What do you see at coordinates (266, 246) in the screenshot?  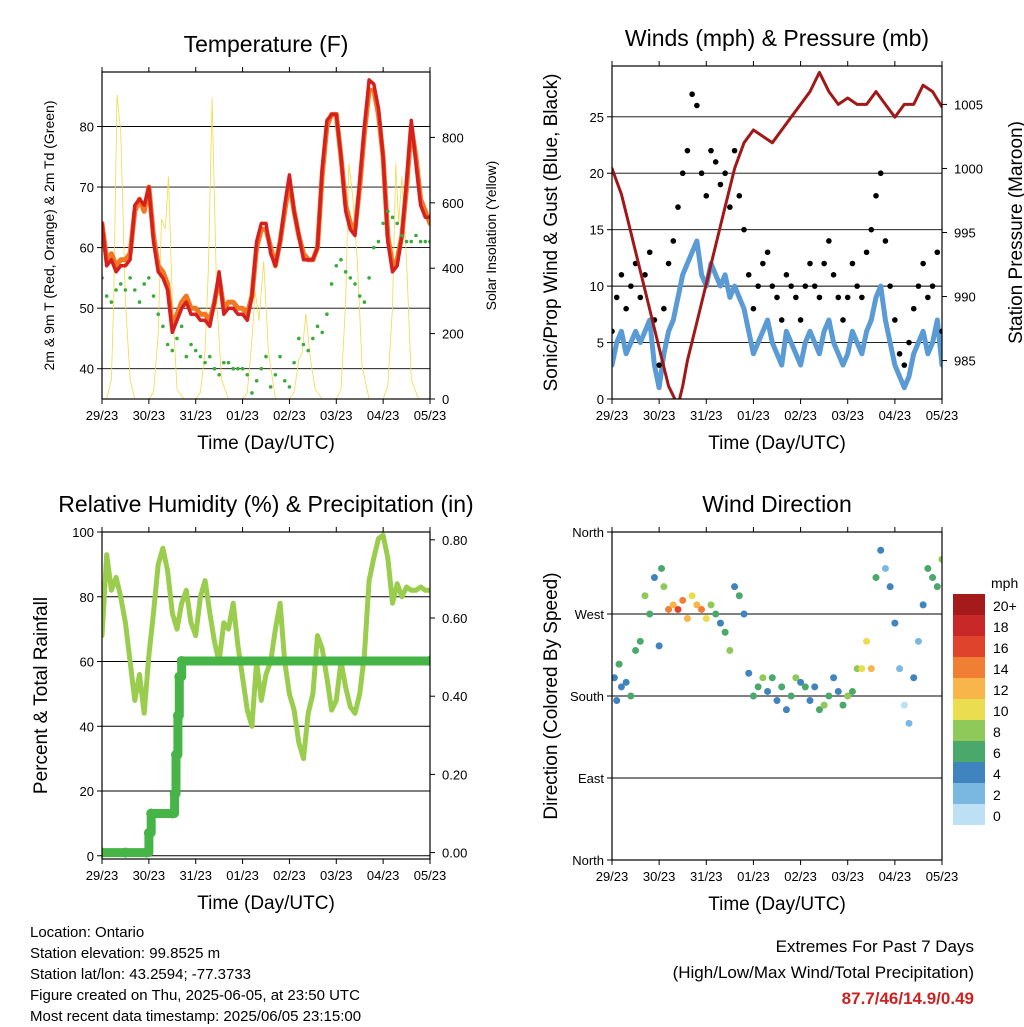 I see `series-solar` at bounding box center [266, 246].